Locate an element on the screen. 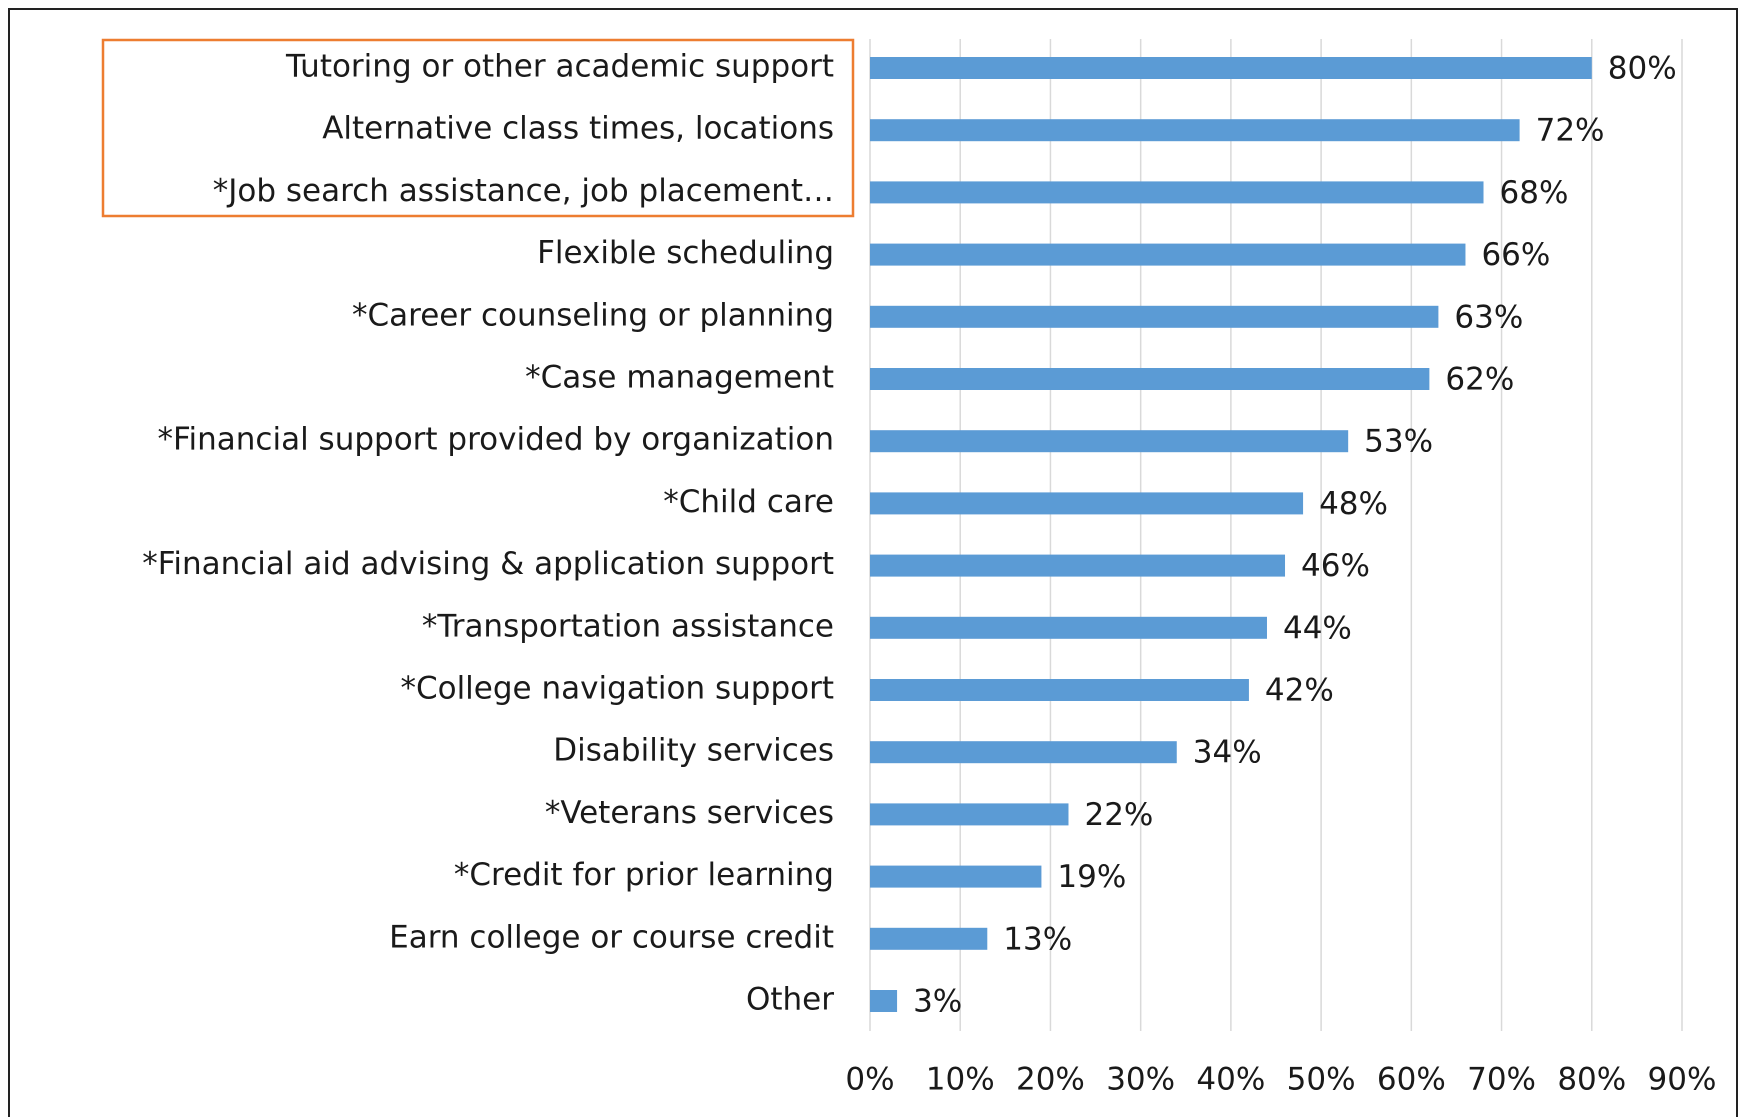 Image resolution: width=1748 pixels, height=1117 pixels. highlight-box is located at coordinates (478, 128).